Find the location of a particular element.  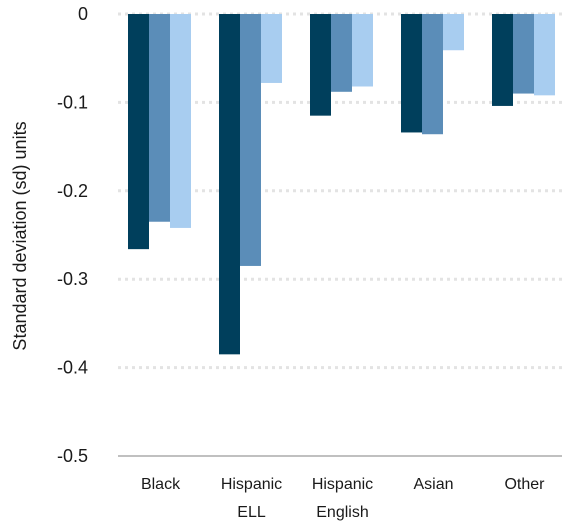

x-category-label: Other is located at coordinates (524, 484).